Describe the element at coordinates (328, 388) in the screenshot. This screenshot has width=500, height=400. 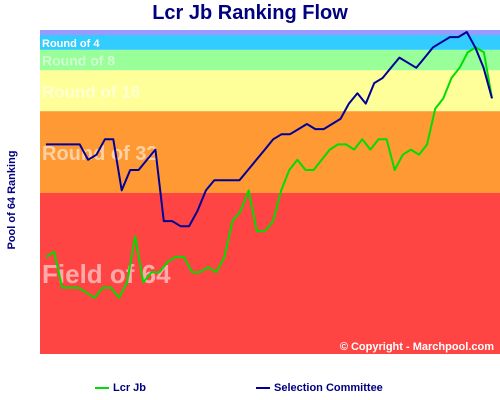
I see `legend-label-selection-committee: Selection Committee` at that location.